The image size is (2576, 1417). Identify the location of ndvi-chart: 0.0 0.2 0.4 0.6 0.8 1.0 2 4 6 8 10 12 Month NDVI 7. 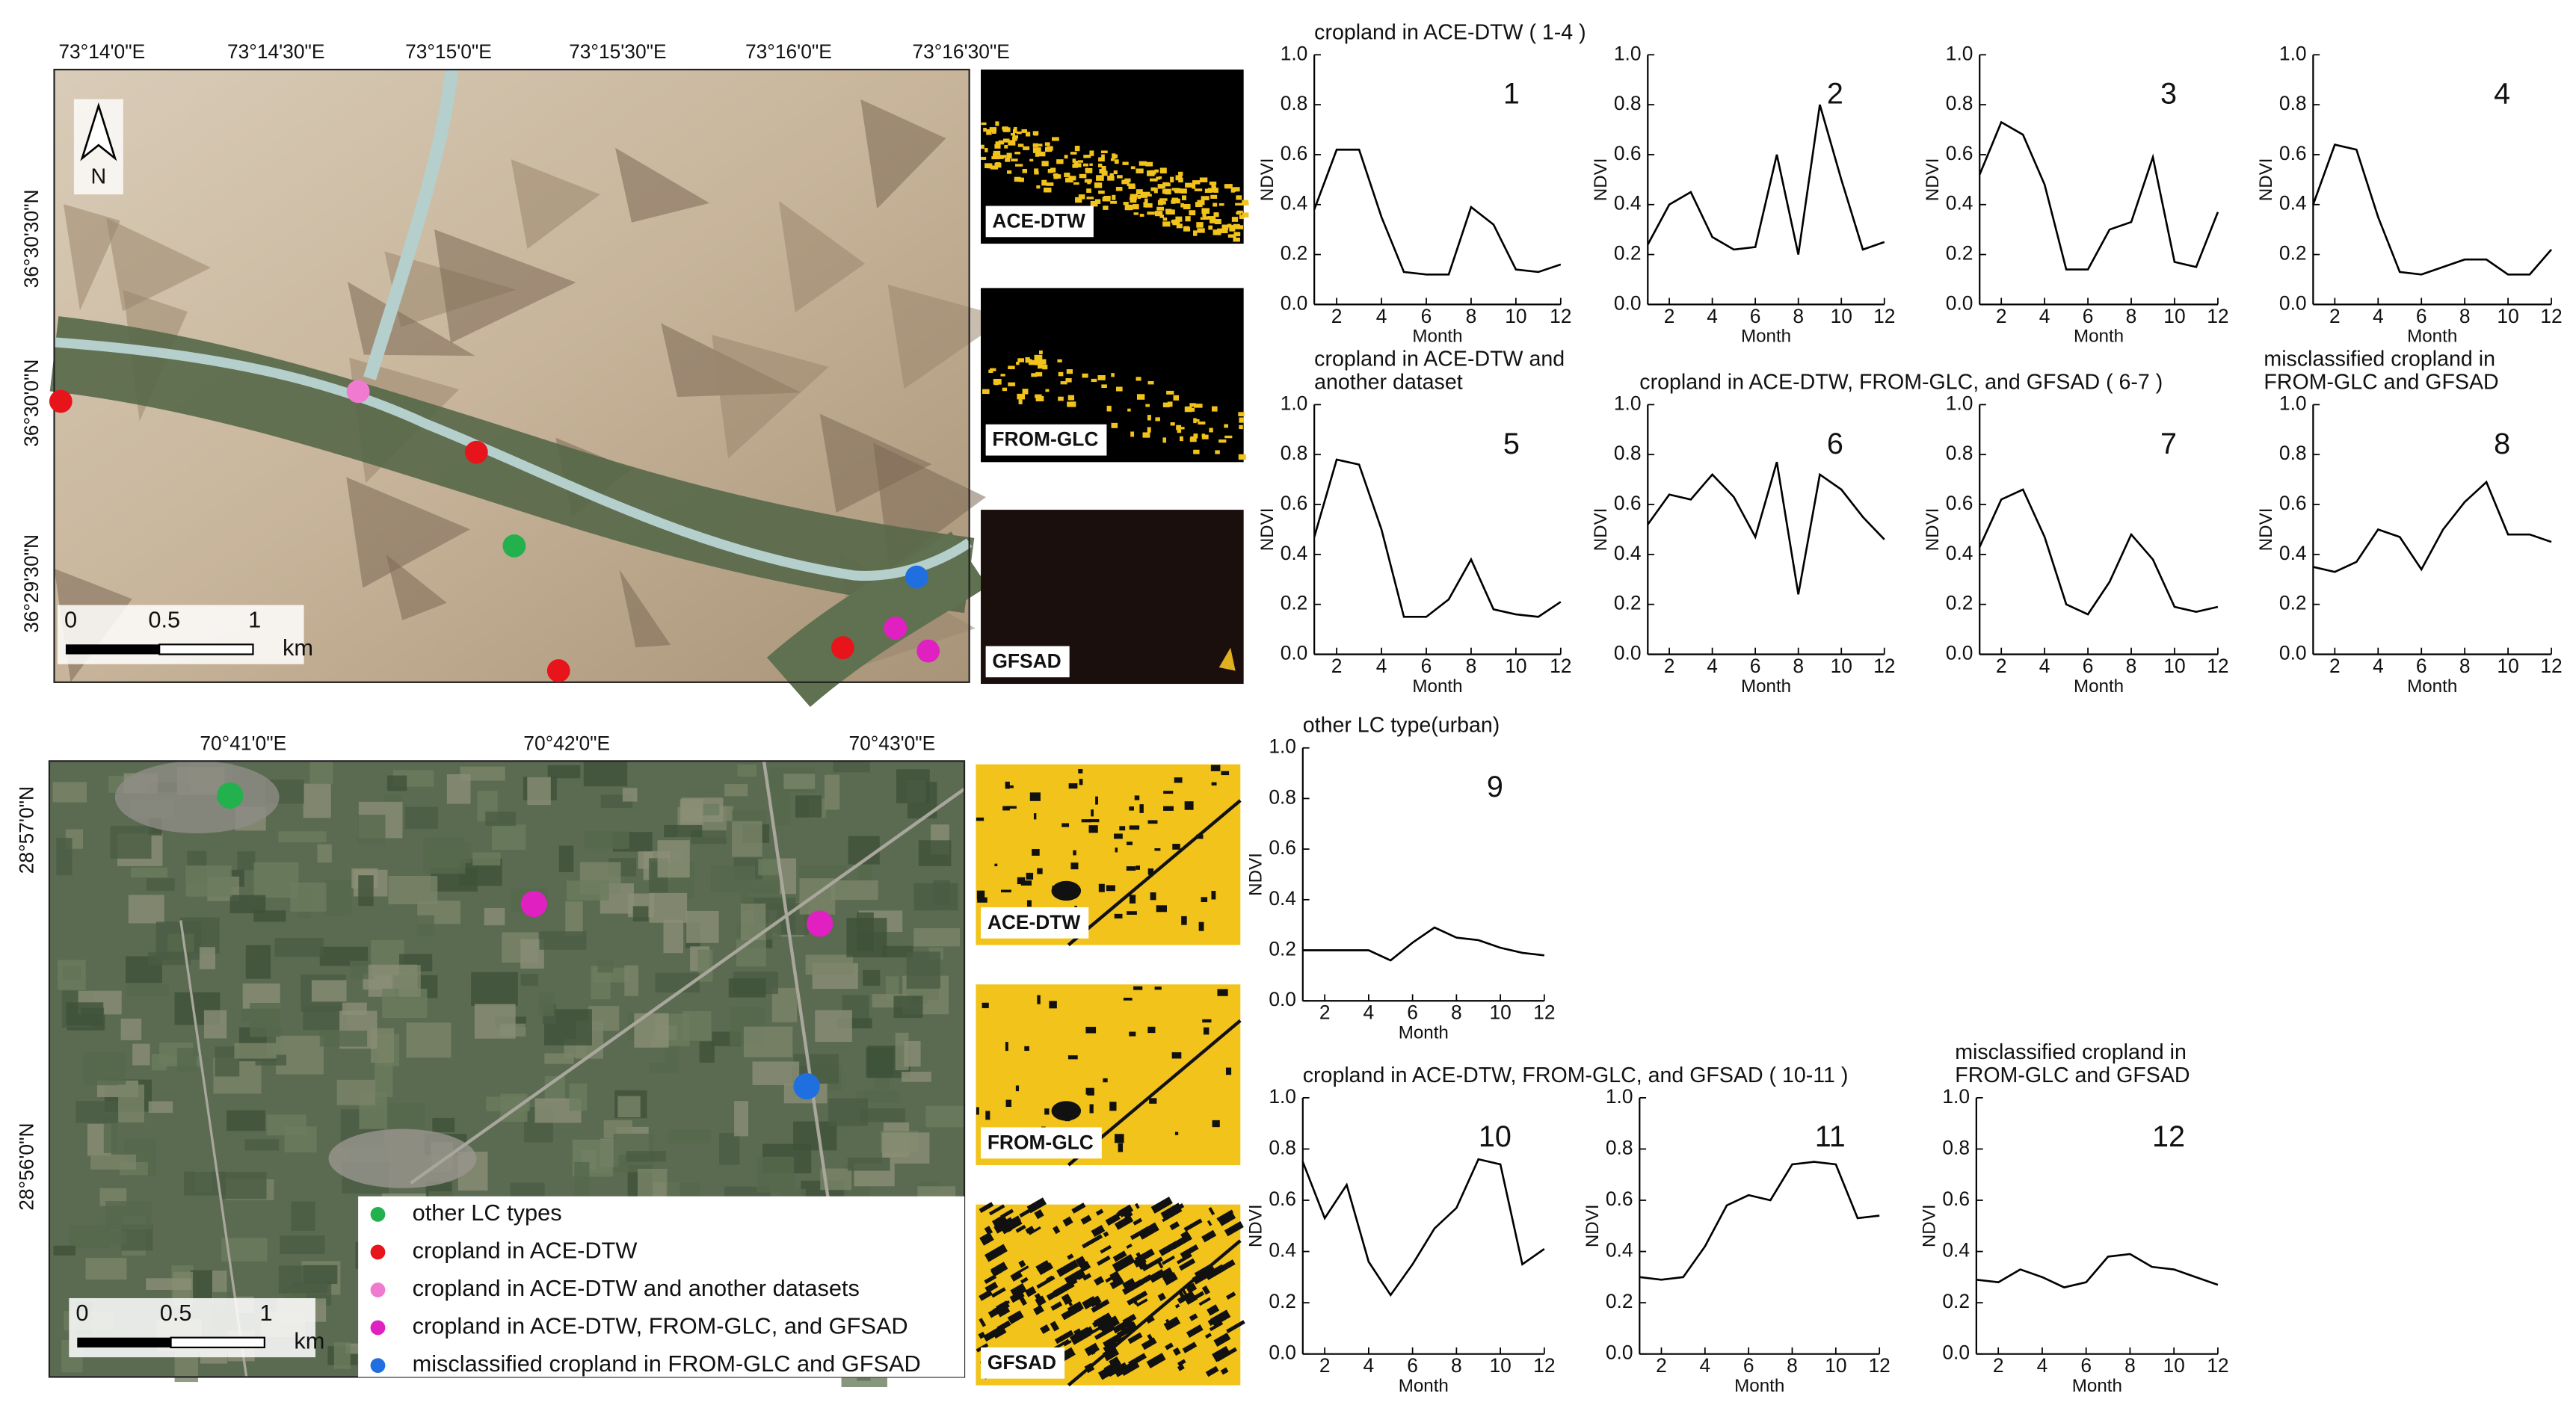
(2075, 544).